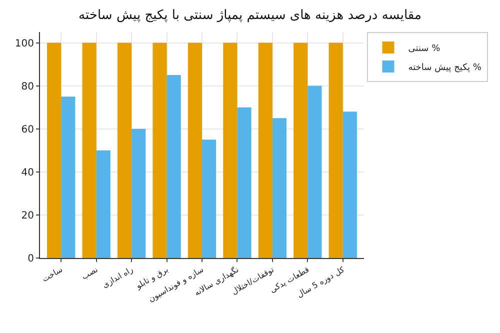 The width and height of the screenshot is (500, 333). I want to click on x-tick-label: راه اندازی, so click(117, 277).